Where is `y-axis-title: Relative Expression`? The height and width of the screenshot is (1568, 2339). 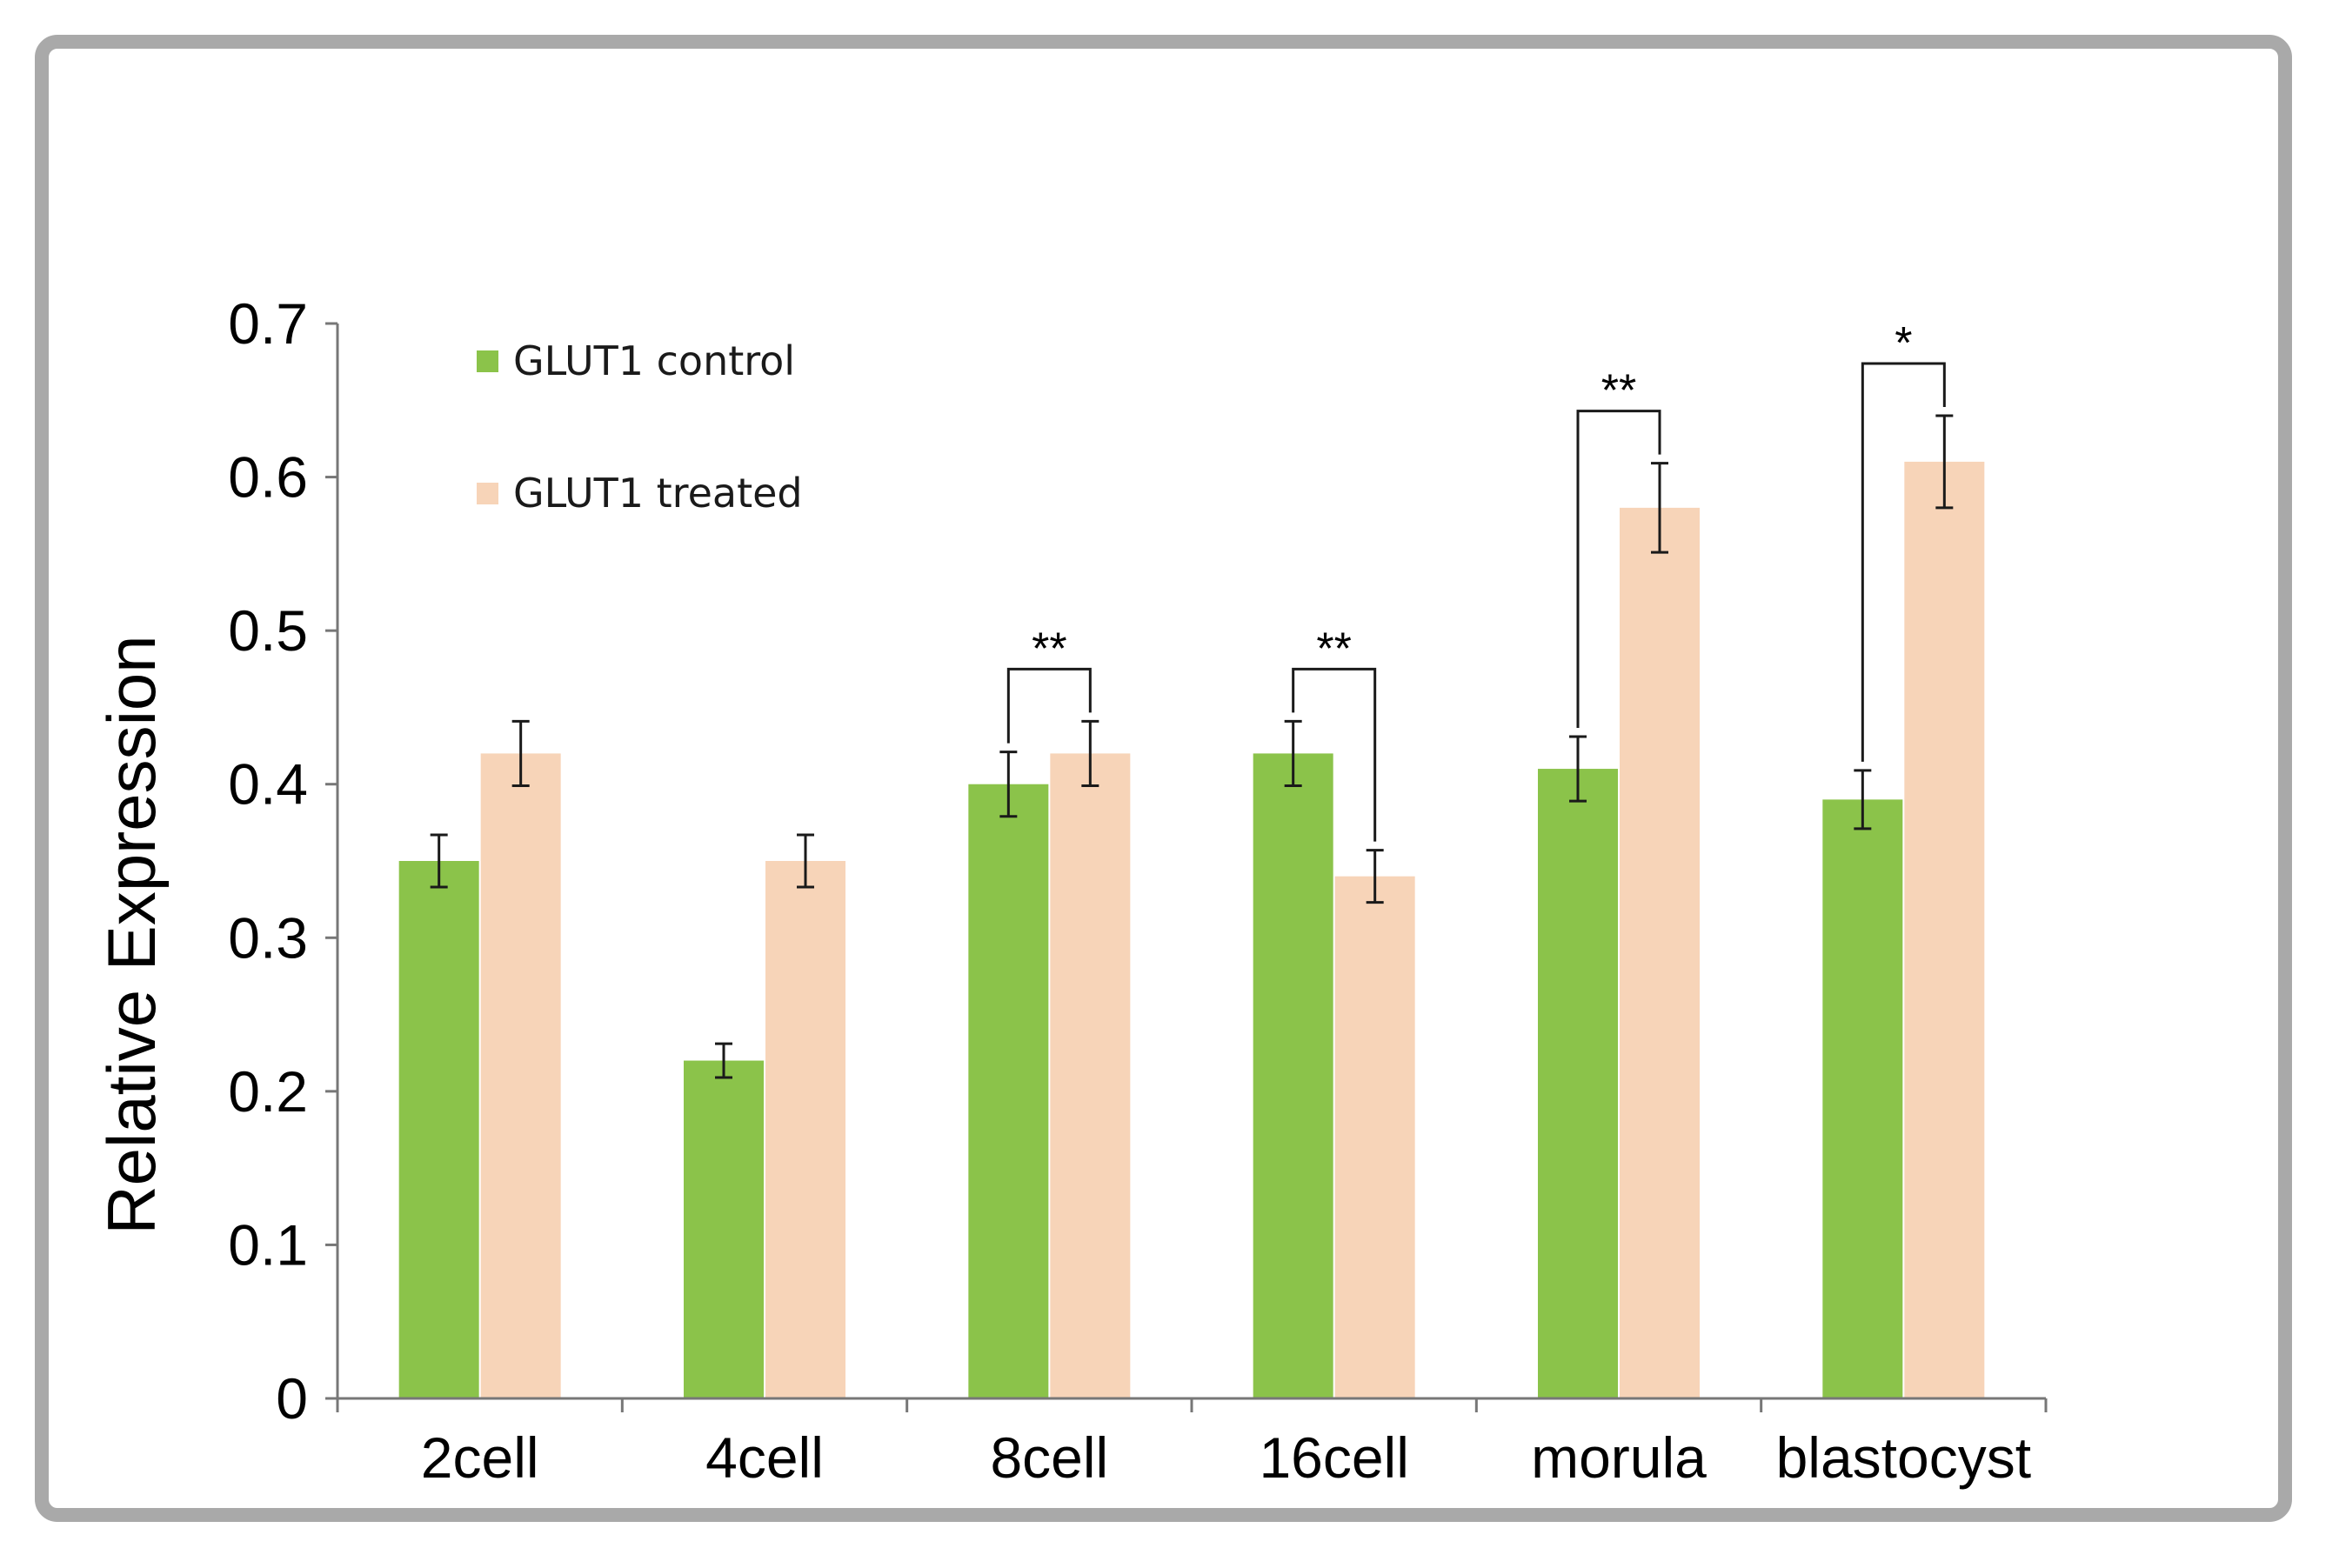
y-axis-title: Relative Expression is located at coordinates (131, 934).